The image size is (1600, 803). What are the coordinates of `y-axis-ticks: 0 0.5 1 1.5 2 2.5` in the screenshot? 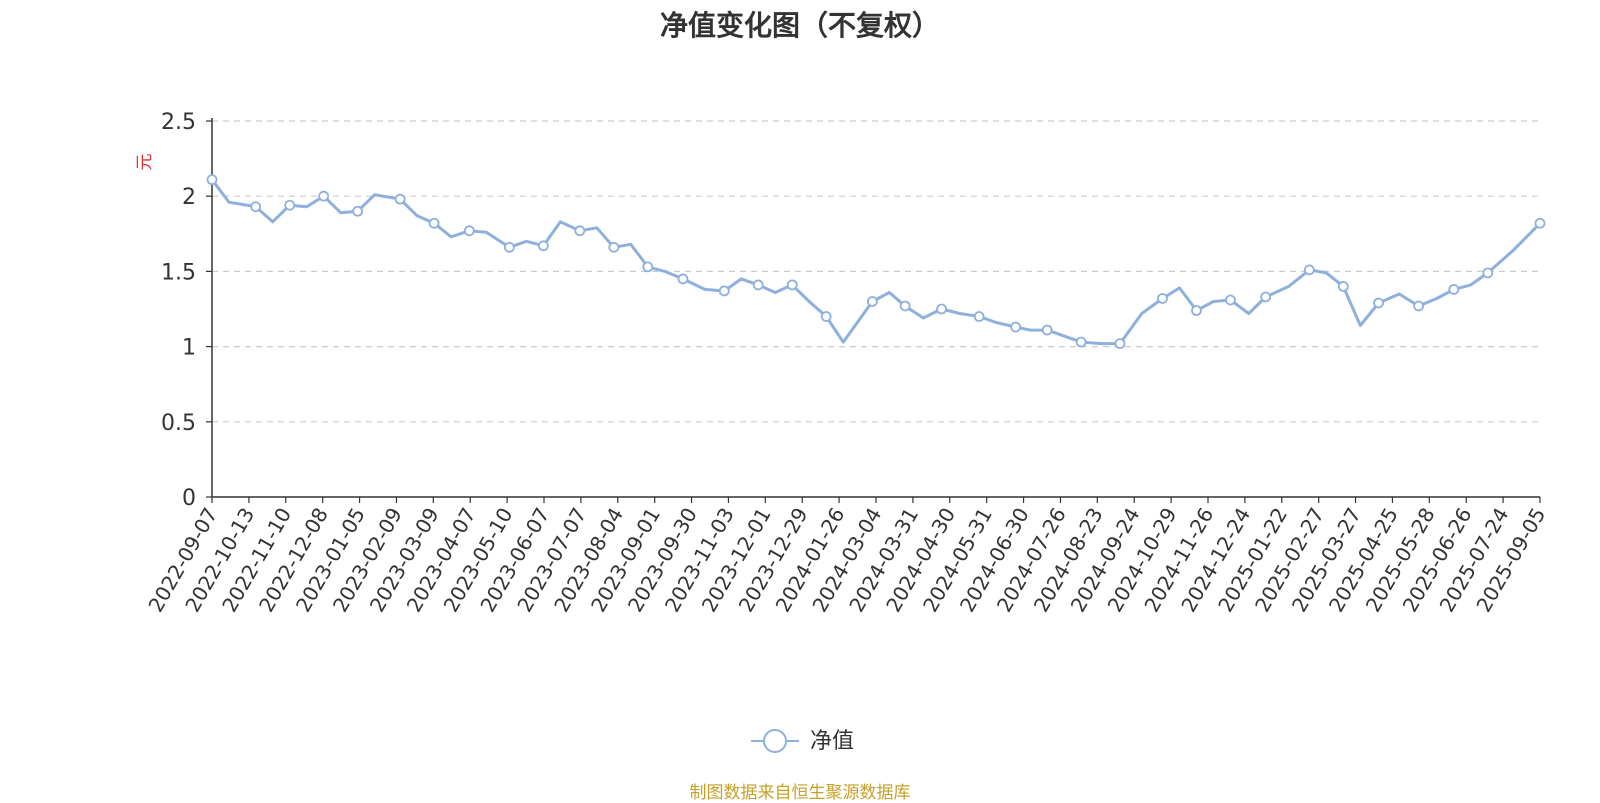 It's located at (186, 310).